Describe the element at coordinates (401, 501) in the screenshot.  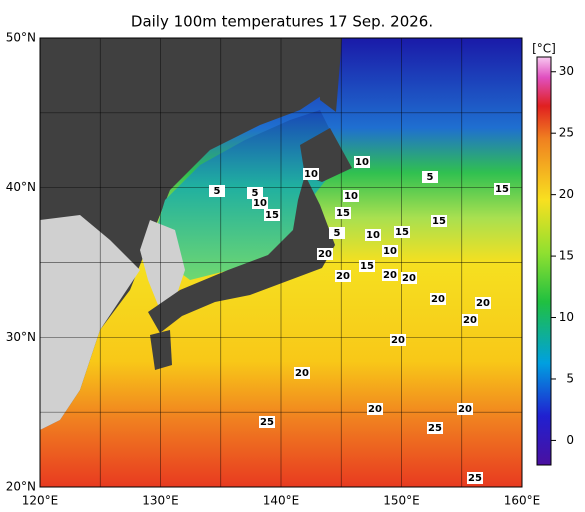
I see `x-tick-label: 150°E` at that location.